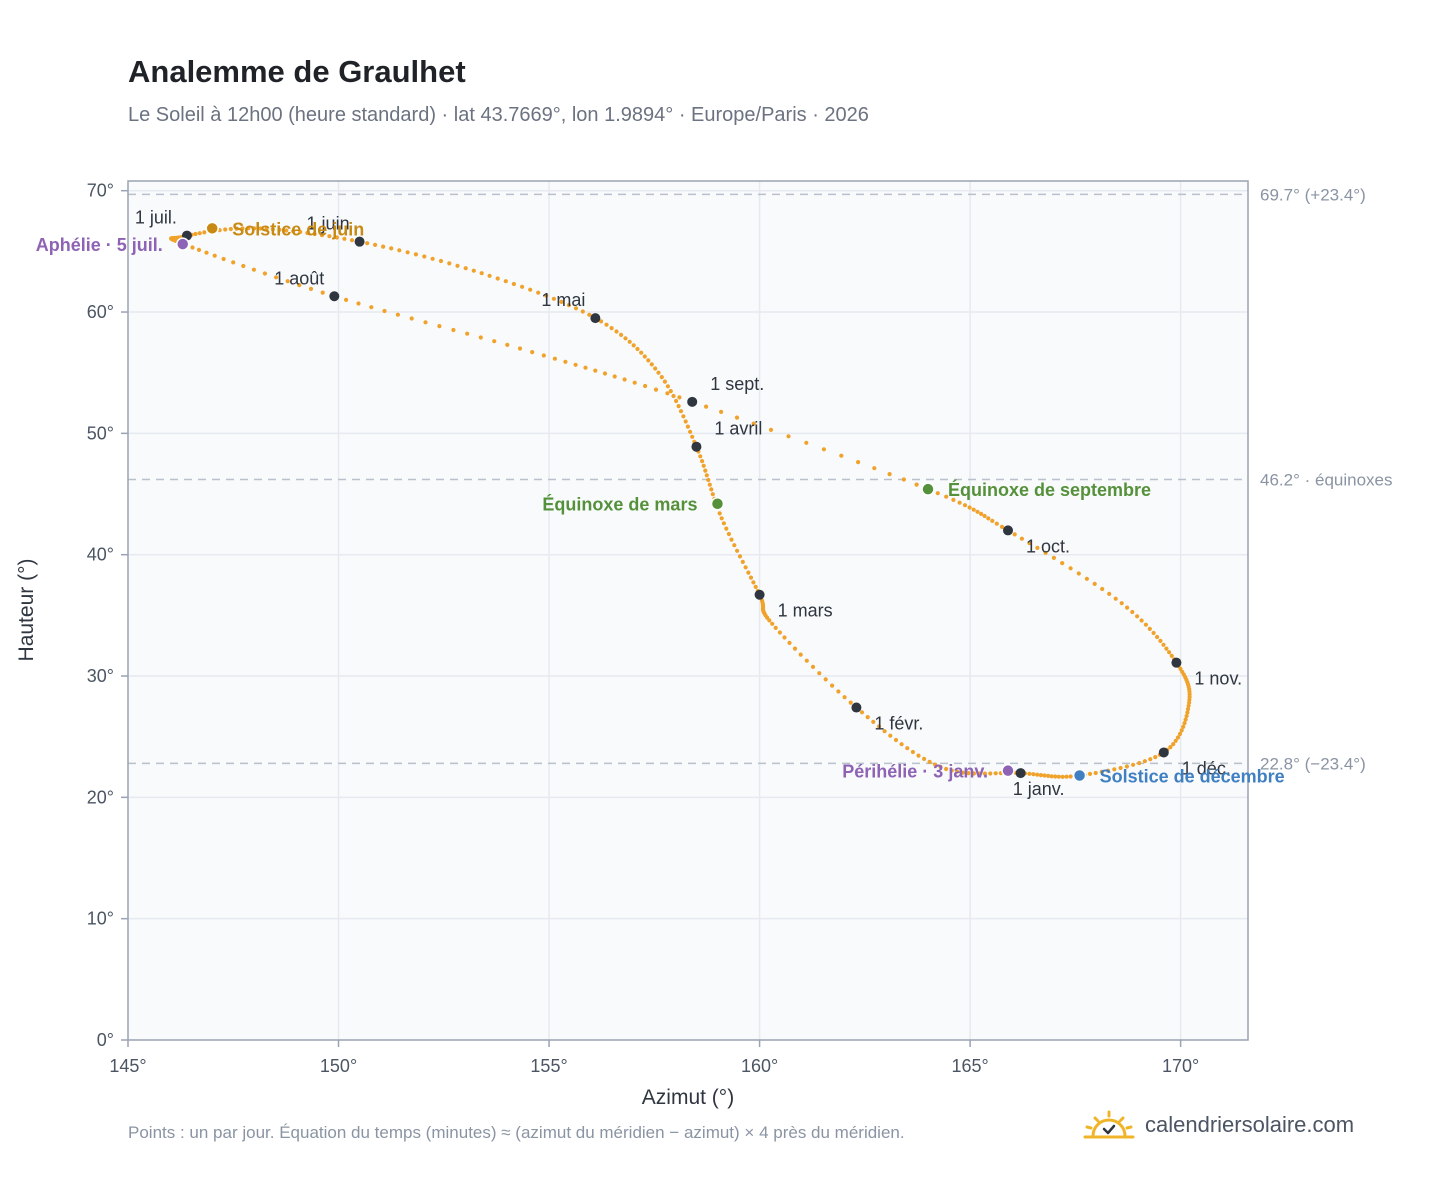  Describe the element at coordinates (100, 797) in the screenshot. I see `y-tick-label: 20°` at that location.